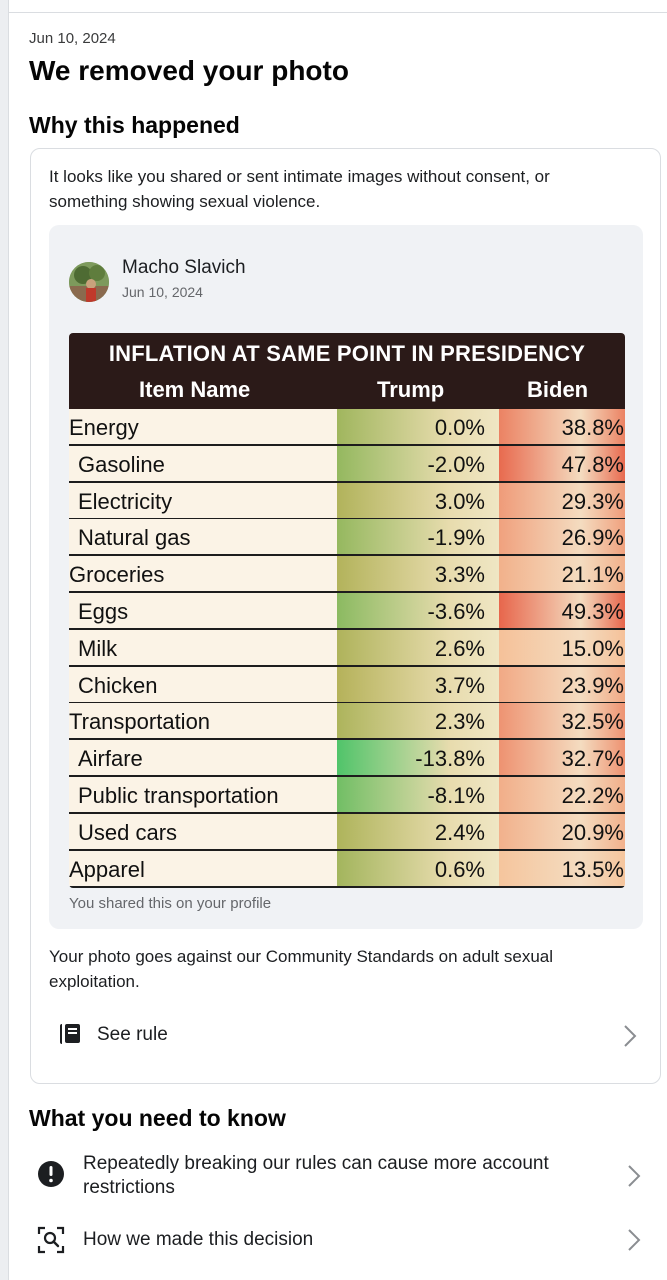  What do you see at coordinates (347, 501) in the screenshot?
I see `table-row: Electricity 3.0% 29.3%` at bounding box center [347, 501].